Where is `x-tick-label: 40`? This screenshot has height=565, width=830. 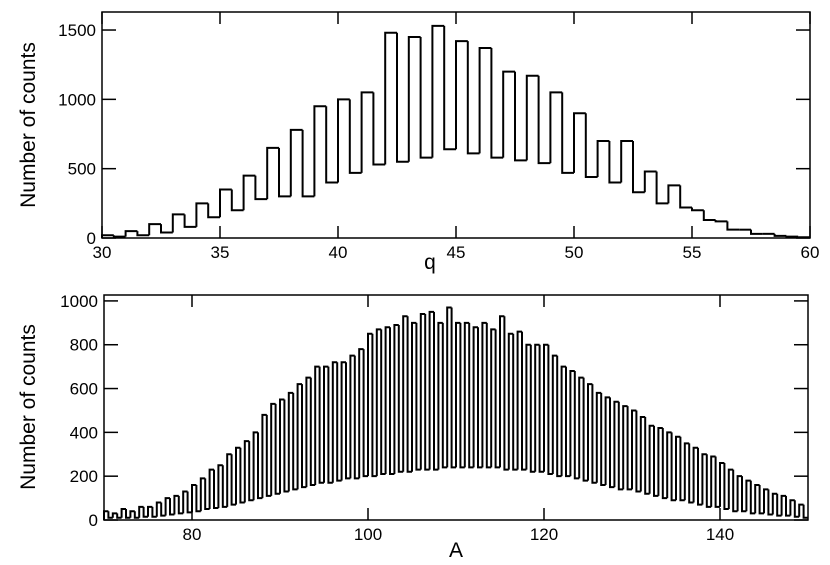 x-tick-label: 40 is located at coordinates (338, 252).